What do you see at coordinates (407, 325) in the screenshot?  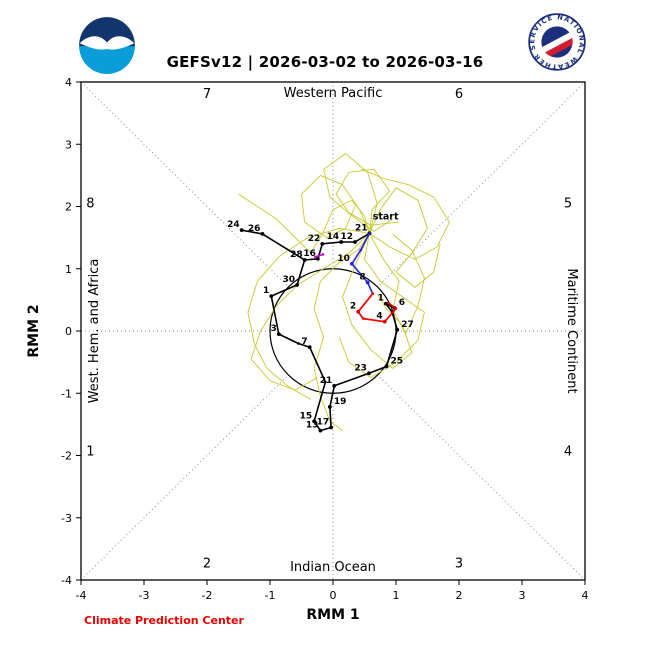 I see `day-label: 27` at bounding box center [407, 325].